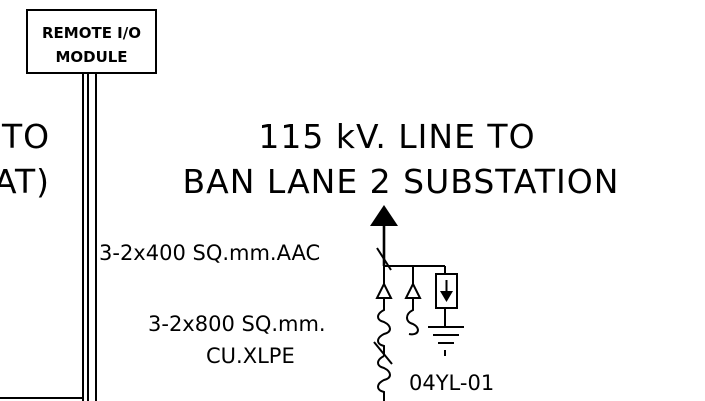 This screenshot has width=705, height=401. I want to click on cable-xlpe-label-line2: CU.XLPE, so click(250, 356).